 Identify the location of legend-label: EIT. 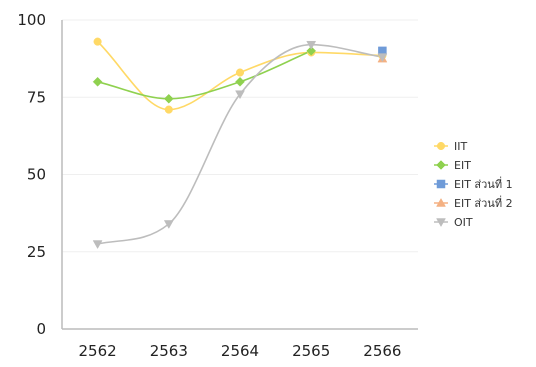
(462, 165).